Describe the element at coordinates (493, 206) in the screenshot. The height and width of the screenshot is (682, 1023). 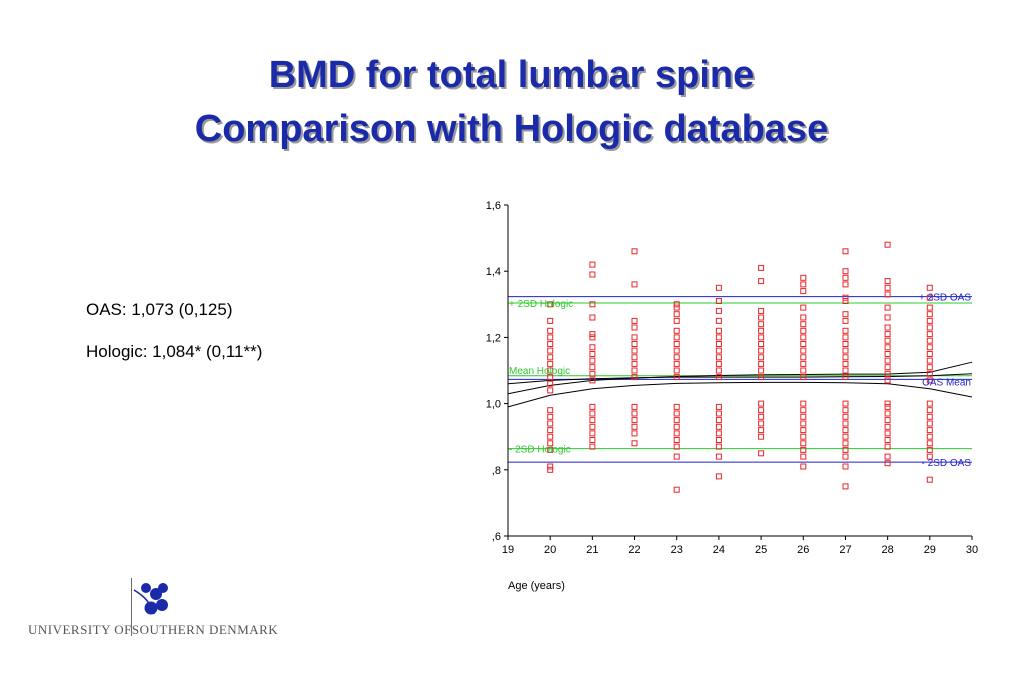
I see `y-tick-label: 1,6` at that location.